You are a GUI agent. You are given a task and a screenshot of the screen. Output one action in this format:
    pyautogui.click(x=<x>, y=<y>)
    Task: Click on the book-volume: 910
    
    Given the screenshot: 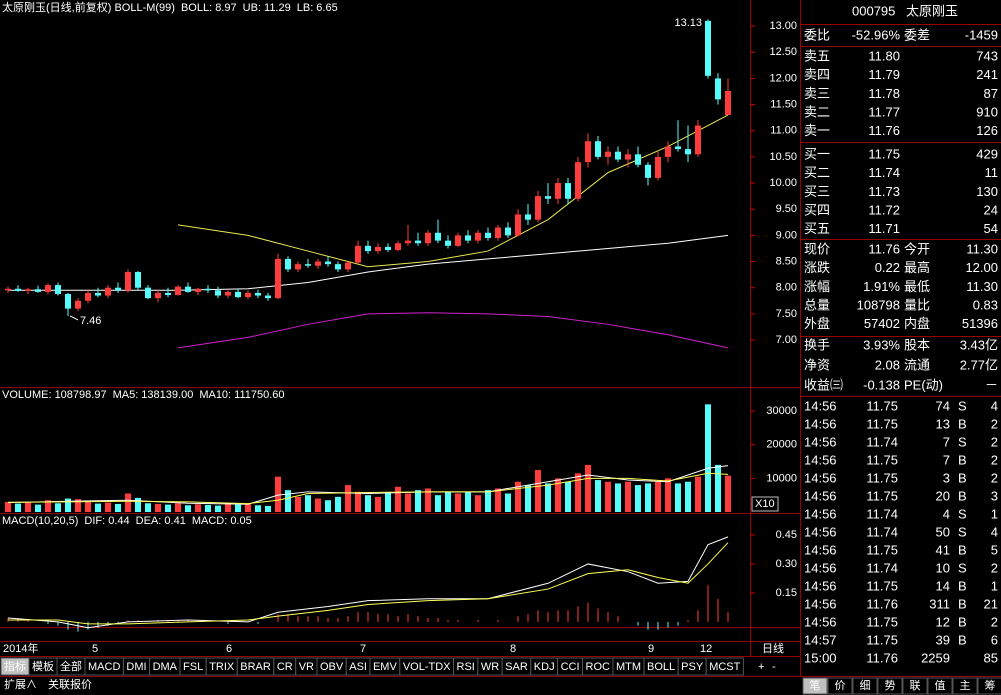 What is the action you would take?
    pyautogui.click(x=987, y=112)
    